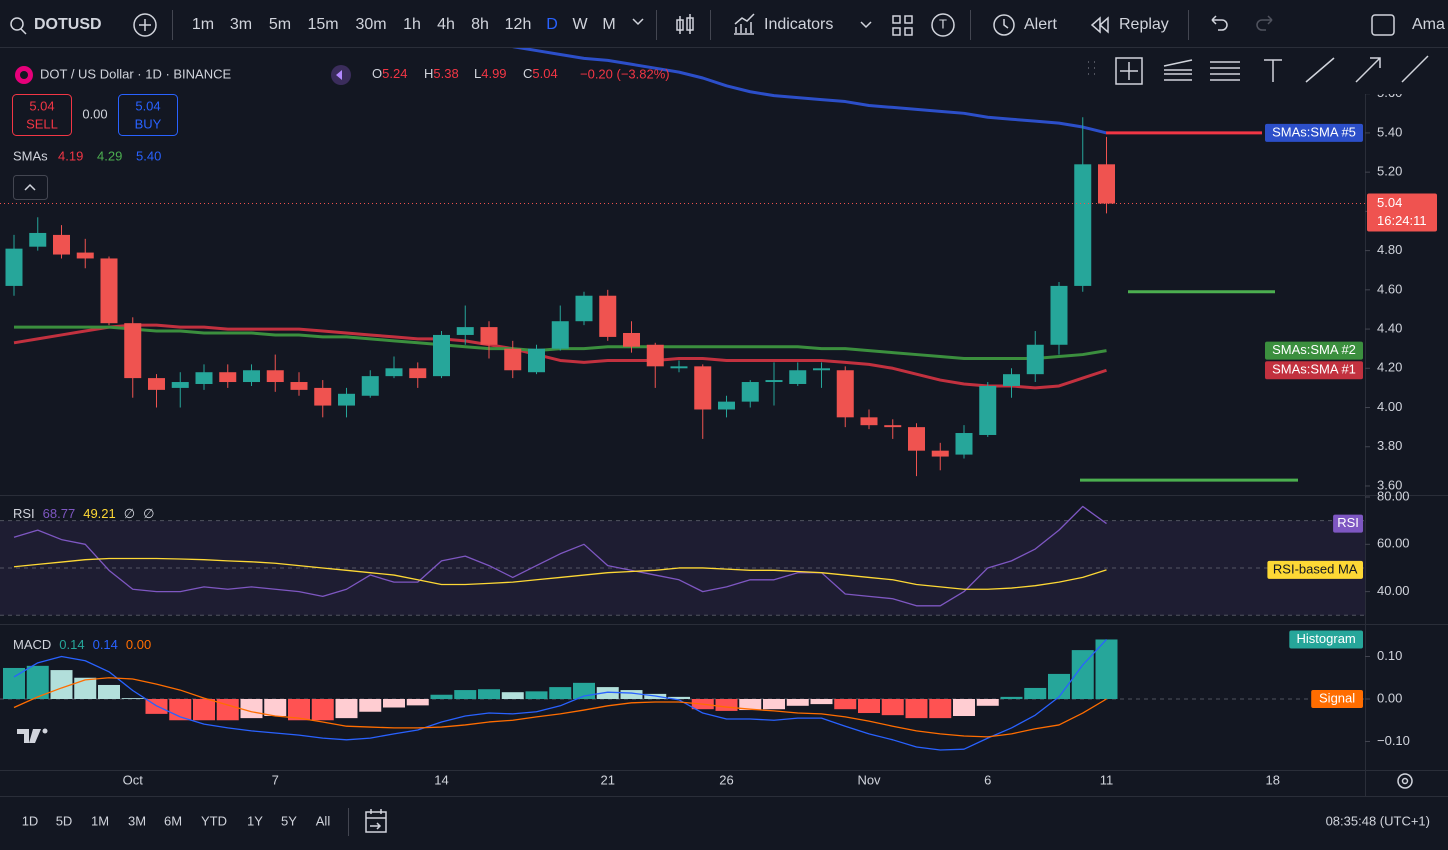 The height and width of the screenshot is (850, 1448). I want to click on y-tick-label: −0.10, so click(1393, 740).